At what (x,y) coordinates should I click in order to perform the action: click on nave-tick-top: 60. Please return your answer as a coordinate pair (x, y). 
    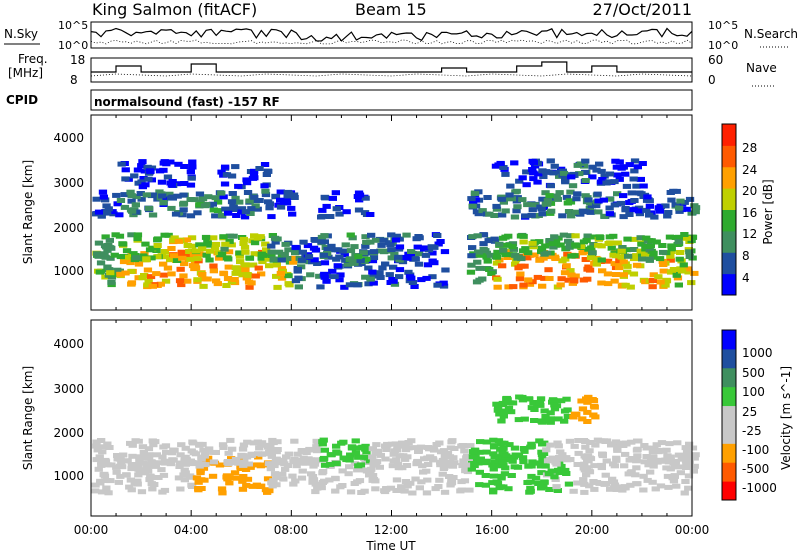
    Looking at the image, I should click on (715, 60).